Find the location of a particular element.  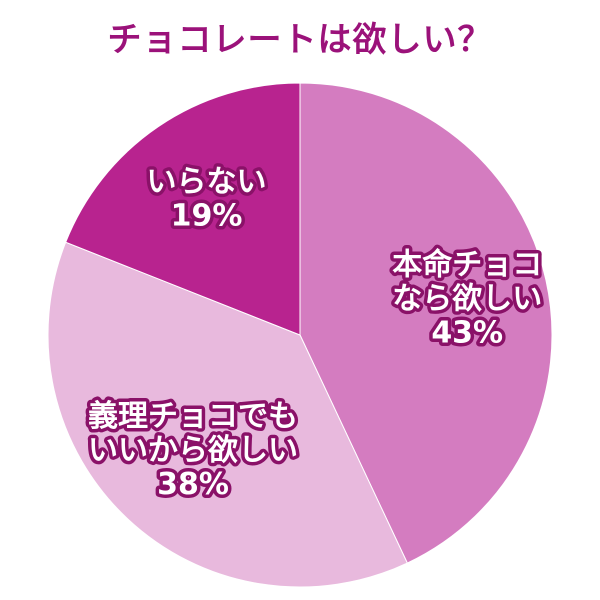

slice-label-1-line-0: 義理チョコでも is located at coordinates (193, 416).